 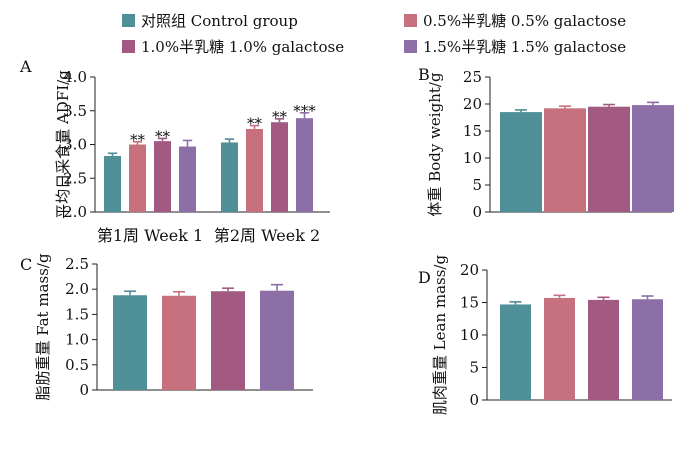 What do you see at coordinates (424, 74) in the screenshot?
I see `panel-b-letter: B` at bounding box center [424, 74].